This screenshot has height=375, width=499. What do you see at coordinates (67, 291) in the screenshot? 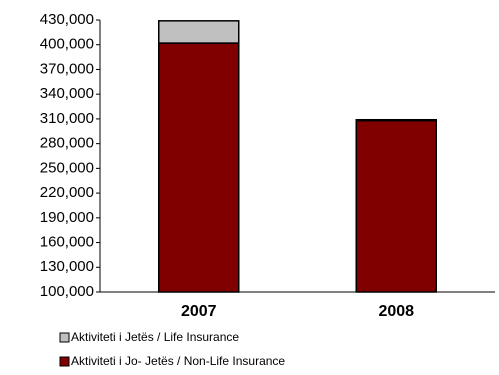
I see `y-tick-label: 100,000` at bounding box center [67, 291].